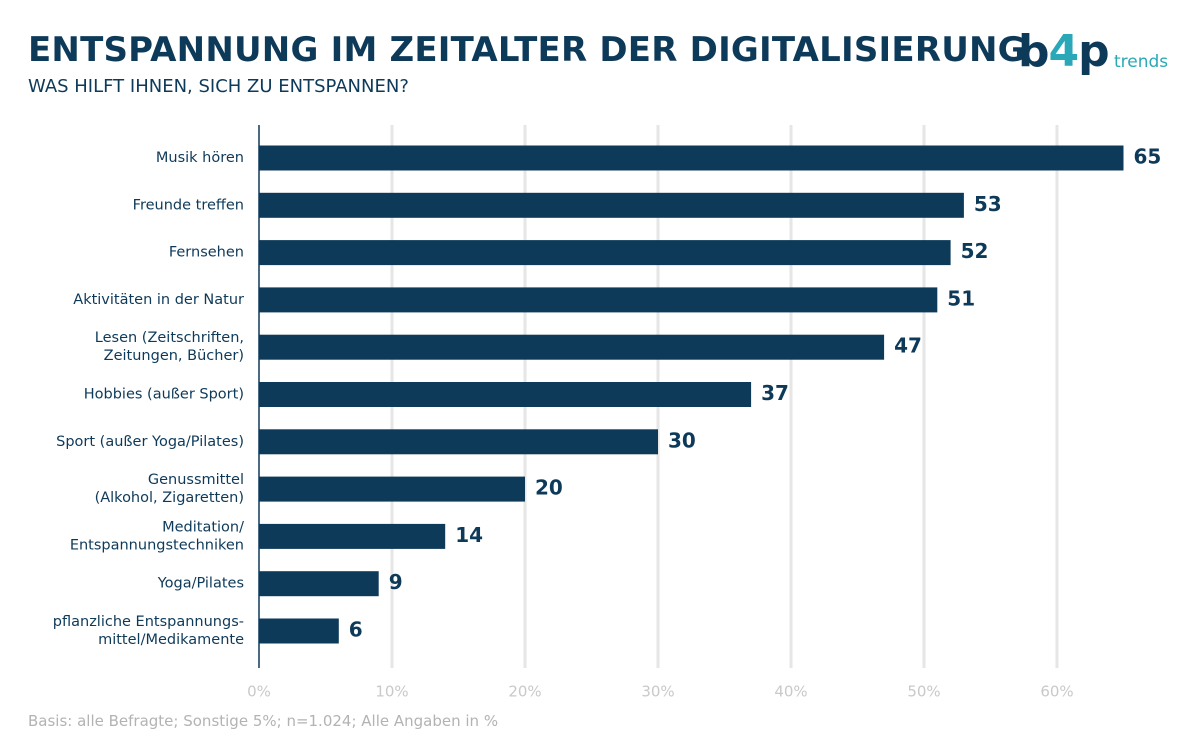 The height and width of the screenshot is (750, 1200). I want to click on logo-letter-4: 4, so click(1064, 51).